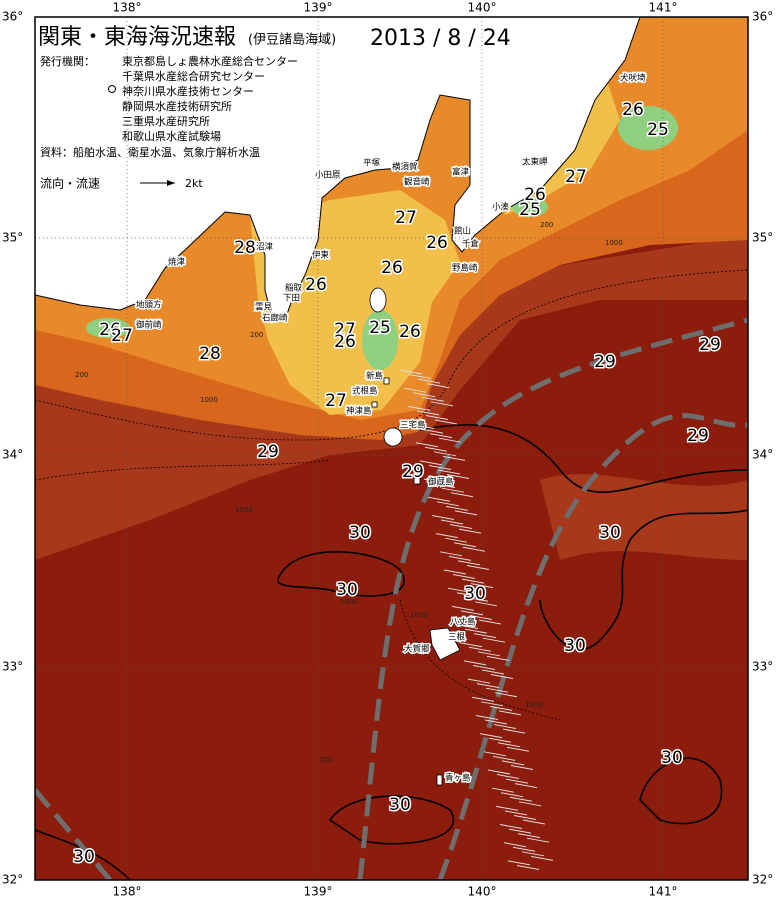  What do you see at coordinates (256, 335) in the screenshot?
I see `depth-label: 200` at bounding box center [256, 335].